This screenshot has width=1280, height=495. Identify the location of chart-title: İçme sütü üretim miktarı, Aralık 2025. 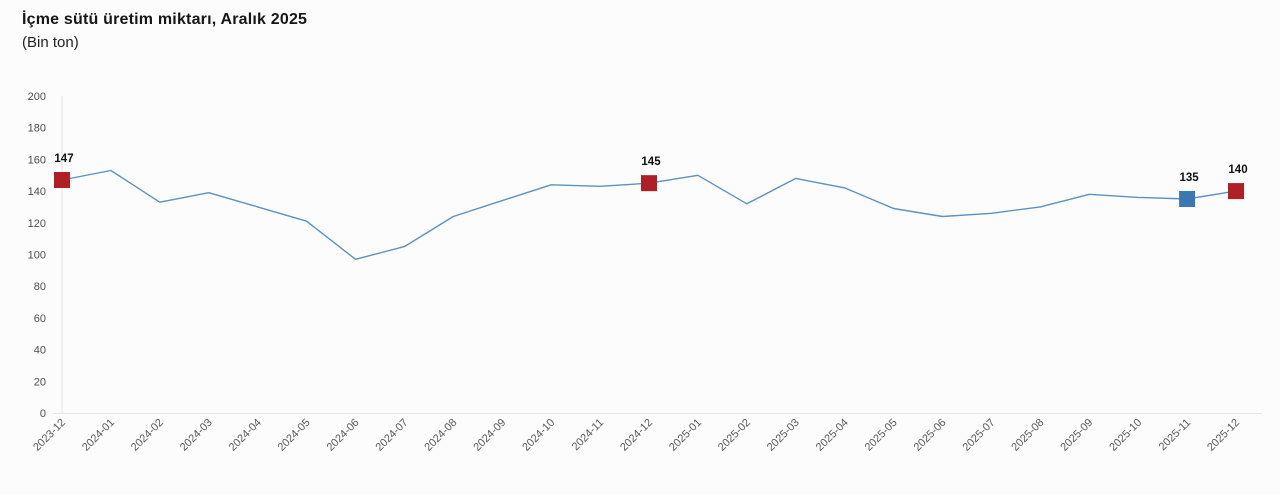
(165, 19).